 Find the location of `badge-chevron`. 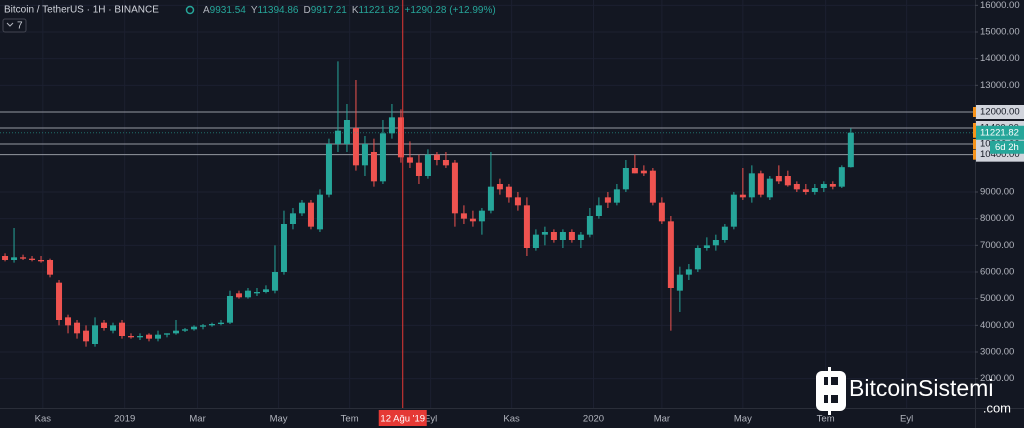

badge-chevron is located at coordinates (10, 24).